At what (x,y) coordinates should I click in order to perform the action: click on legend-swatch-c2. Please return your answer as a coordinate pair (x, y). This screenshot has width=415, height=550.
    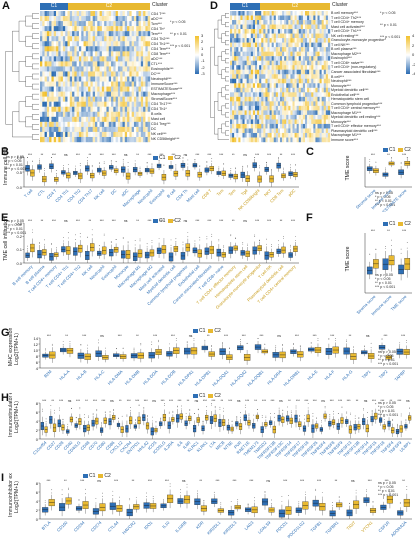
    Looking at the image, I should click on (211, 395).